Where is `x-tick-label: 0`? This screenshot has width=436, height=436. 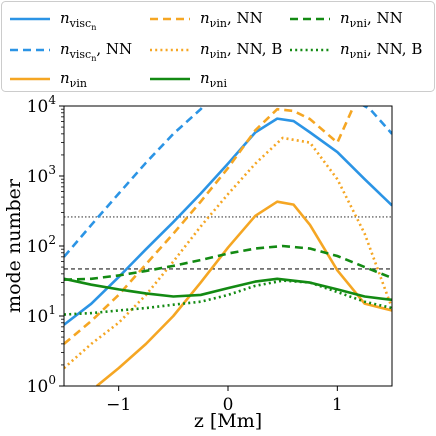 x-tick-label: 0 is located at coordinates (228, 405).